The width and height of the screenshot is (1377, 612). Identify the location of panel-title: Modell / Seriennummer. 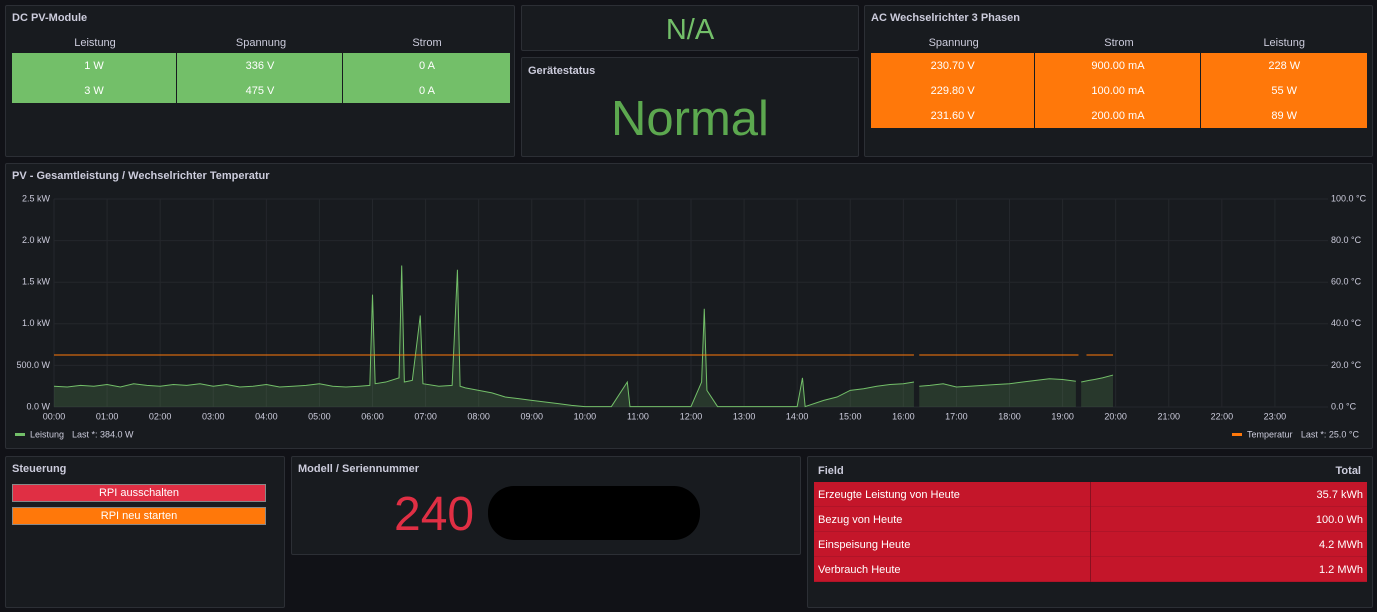
(359, 469).